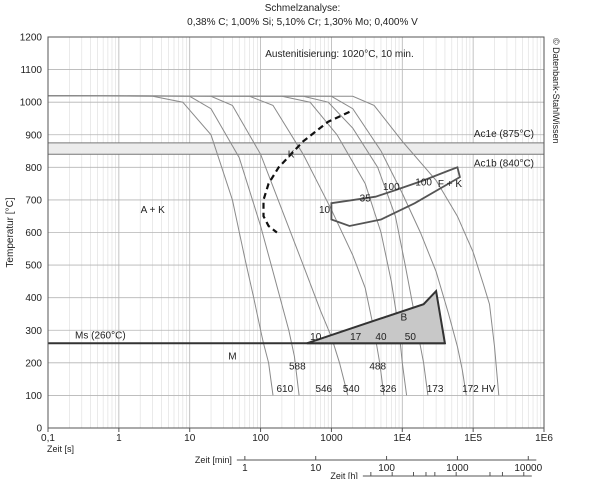 The height and width of the screenshot is (479, 605). What do you see at coordinates (479, 389) in the screenshot?
I see `hardness-label: 172 HV` at bounding box center [479, 389].